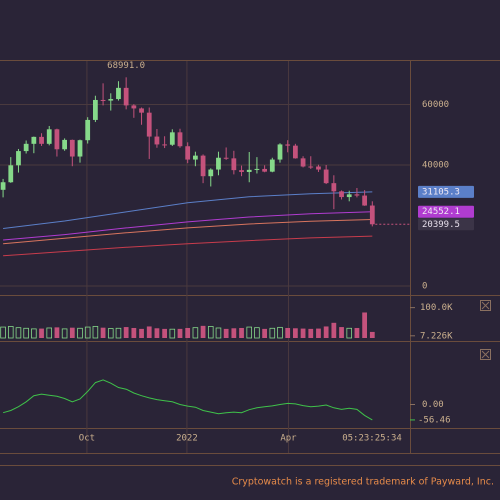 This screenshot has height=500, width=500. I want to click on y-tick-label: 60000, so click(435, 105).